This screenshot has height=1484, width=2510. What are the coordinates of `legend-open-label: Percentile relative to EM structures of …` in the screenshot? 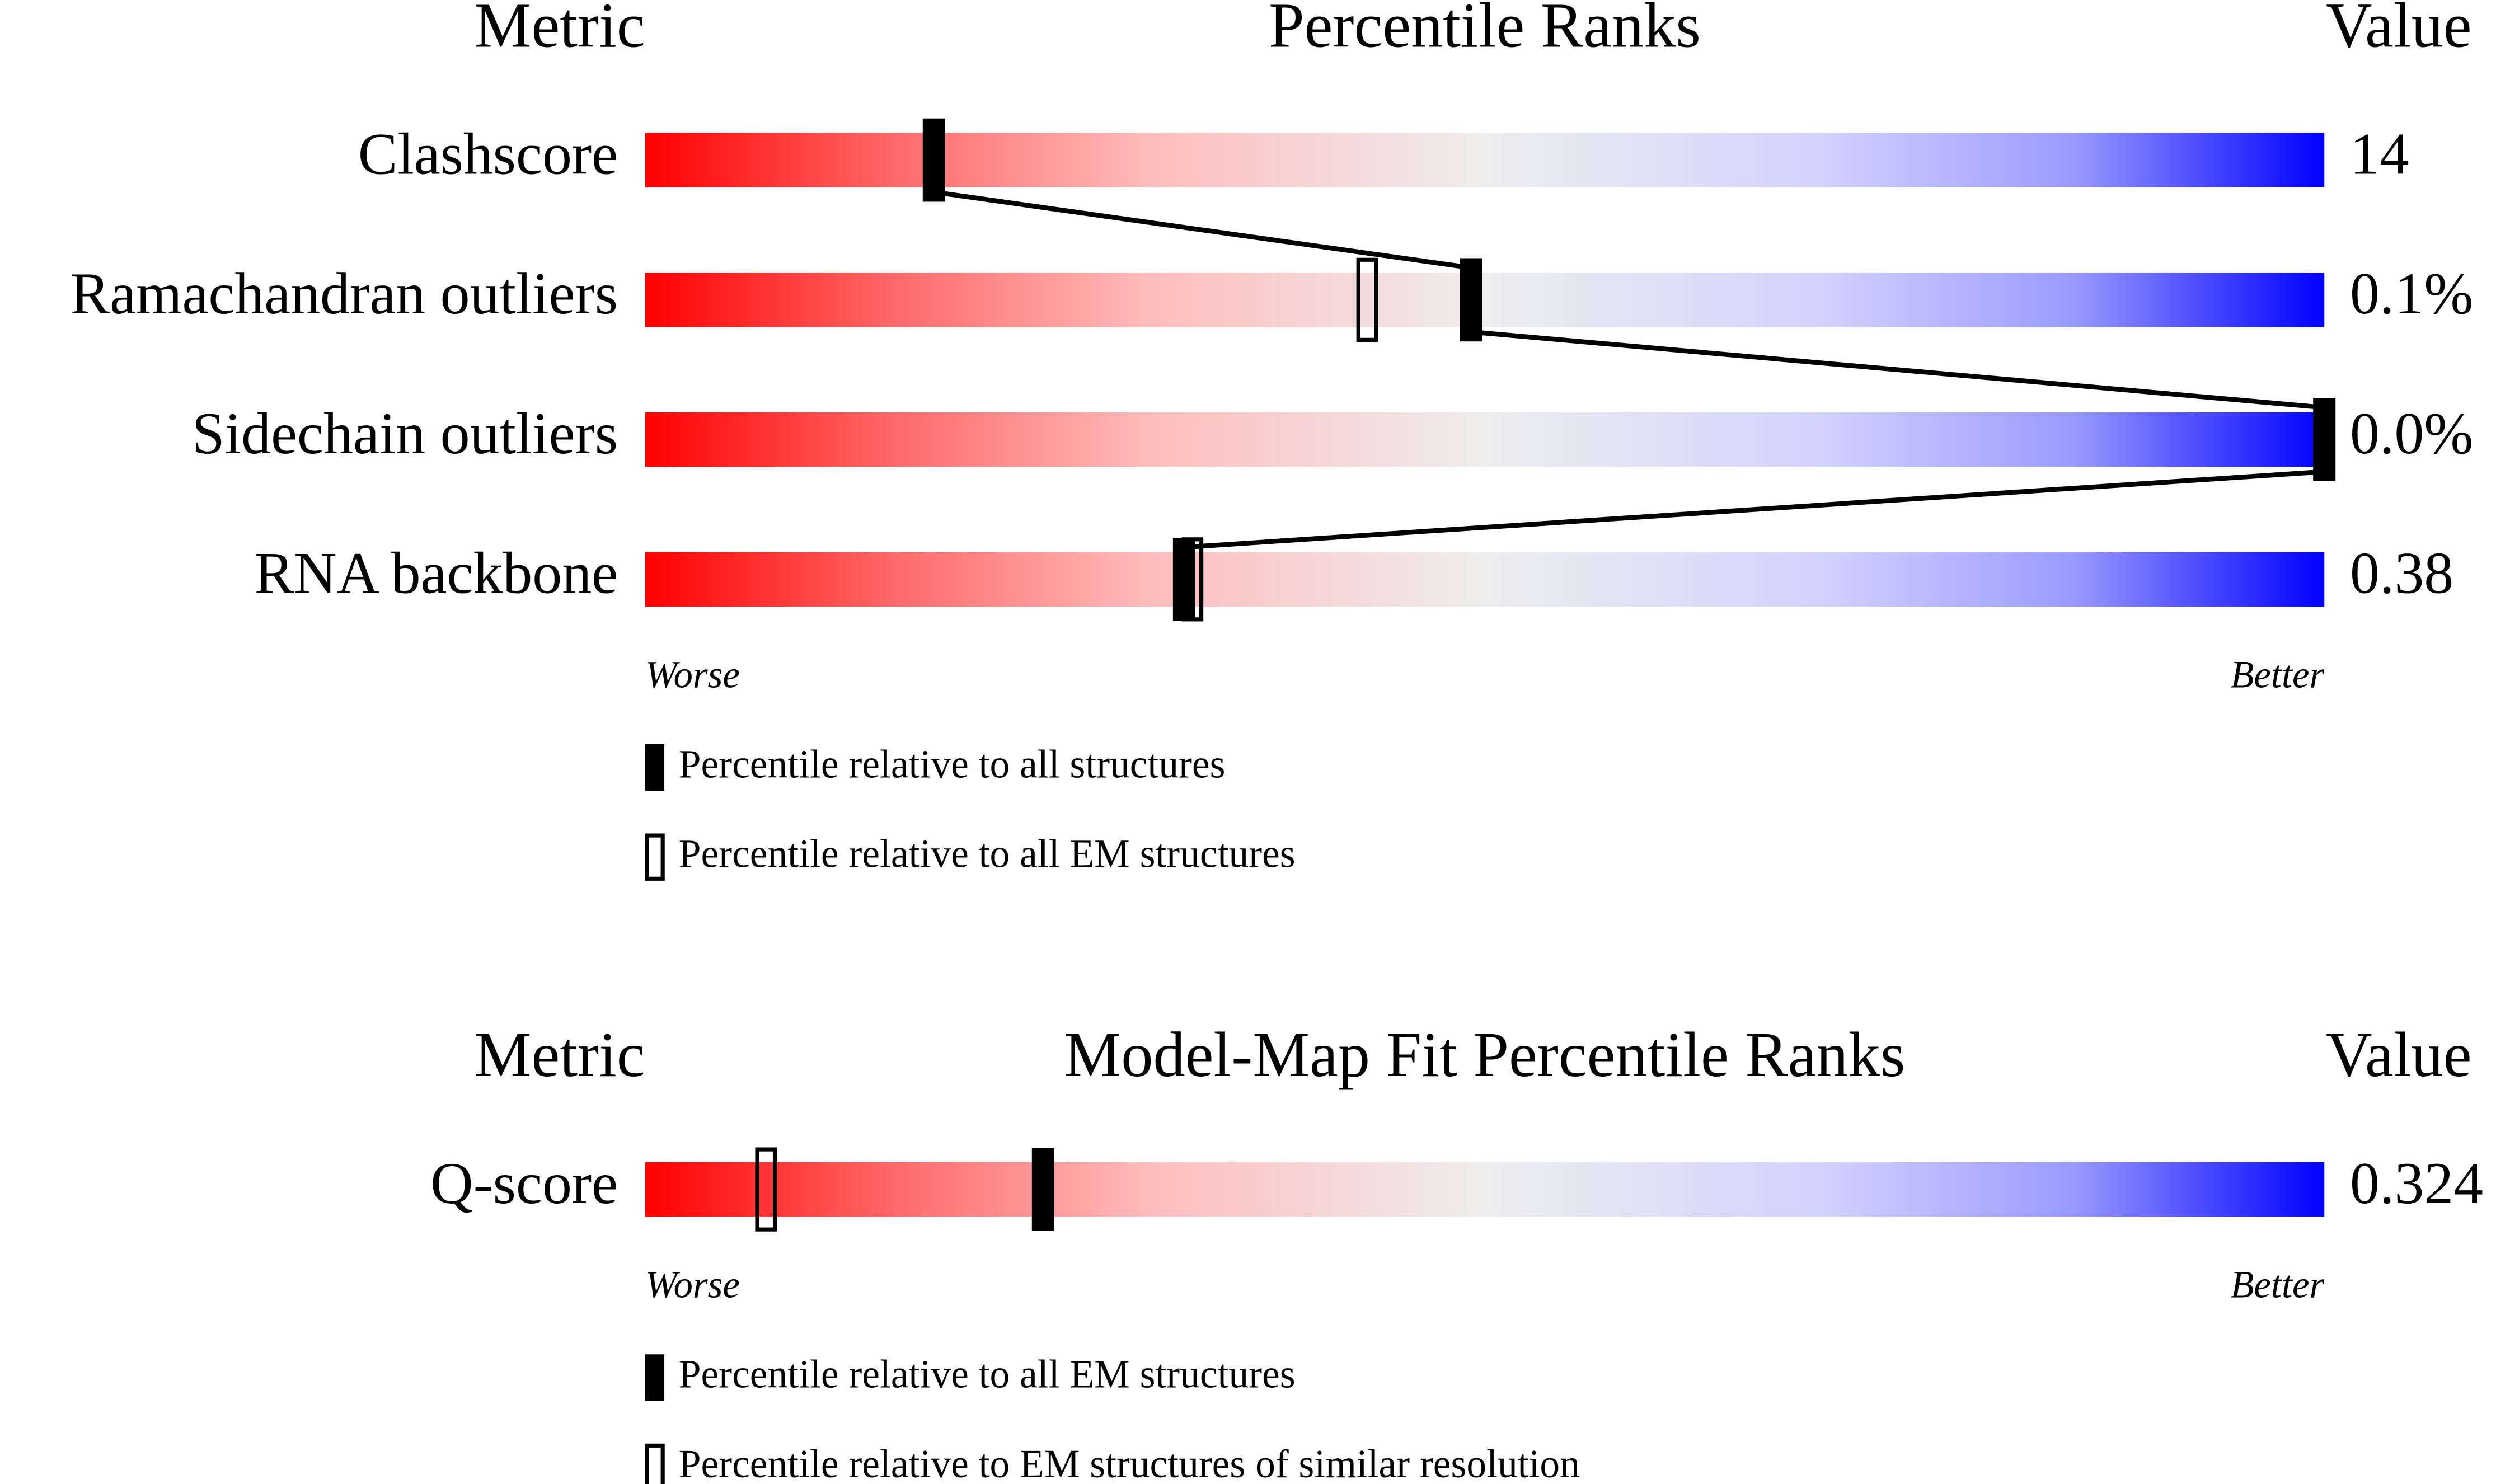 It's located at (1129, 1463).